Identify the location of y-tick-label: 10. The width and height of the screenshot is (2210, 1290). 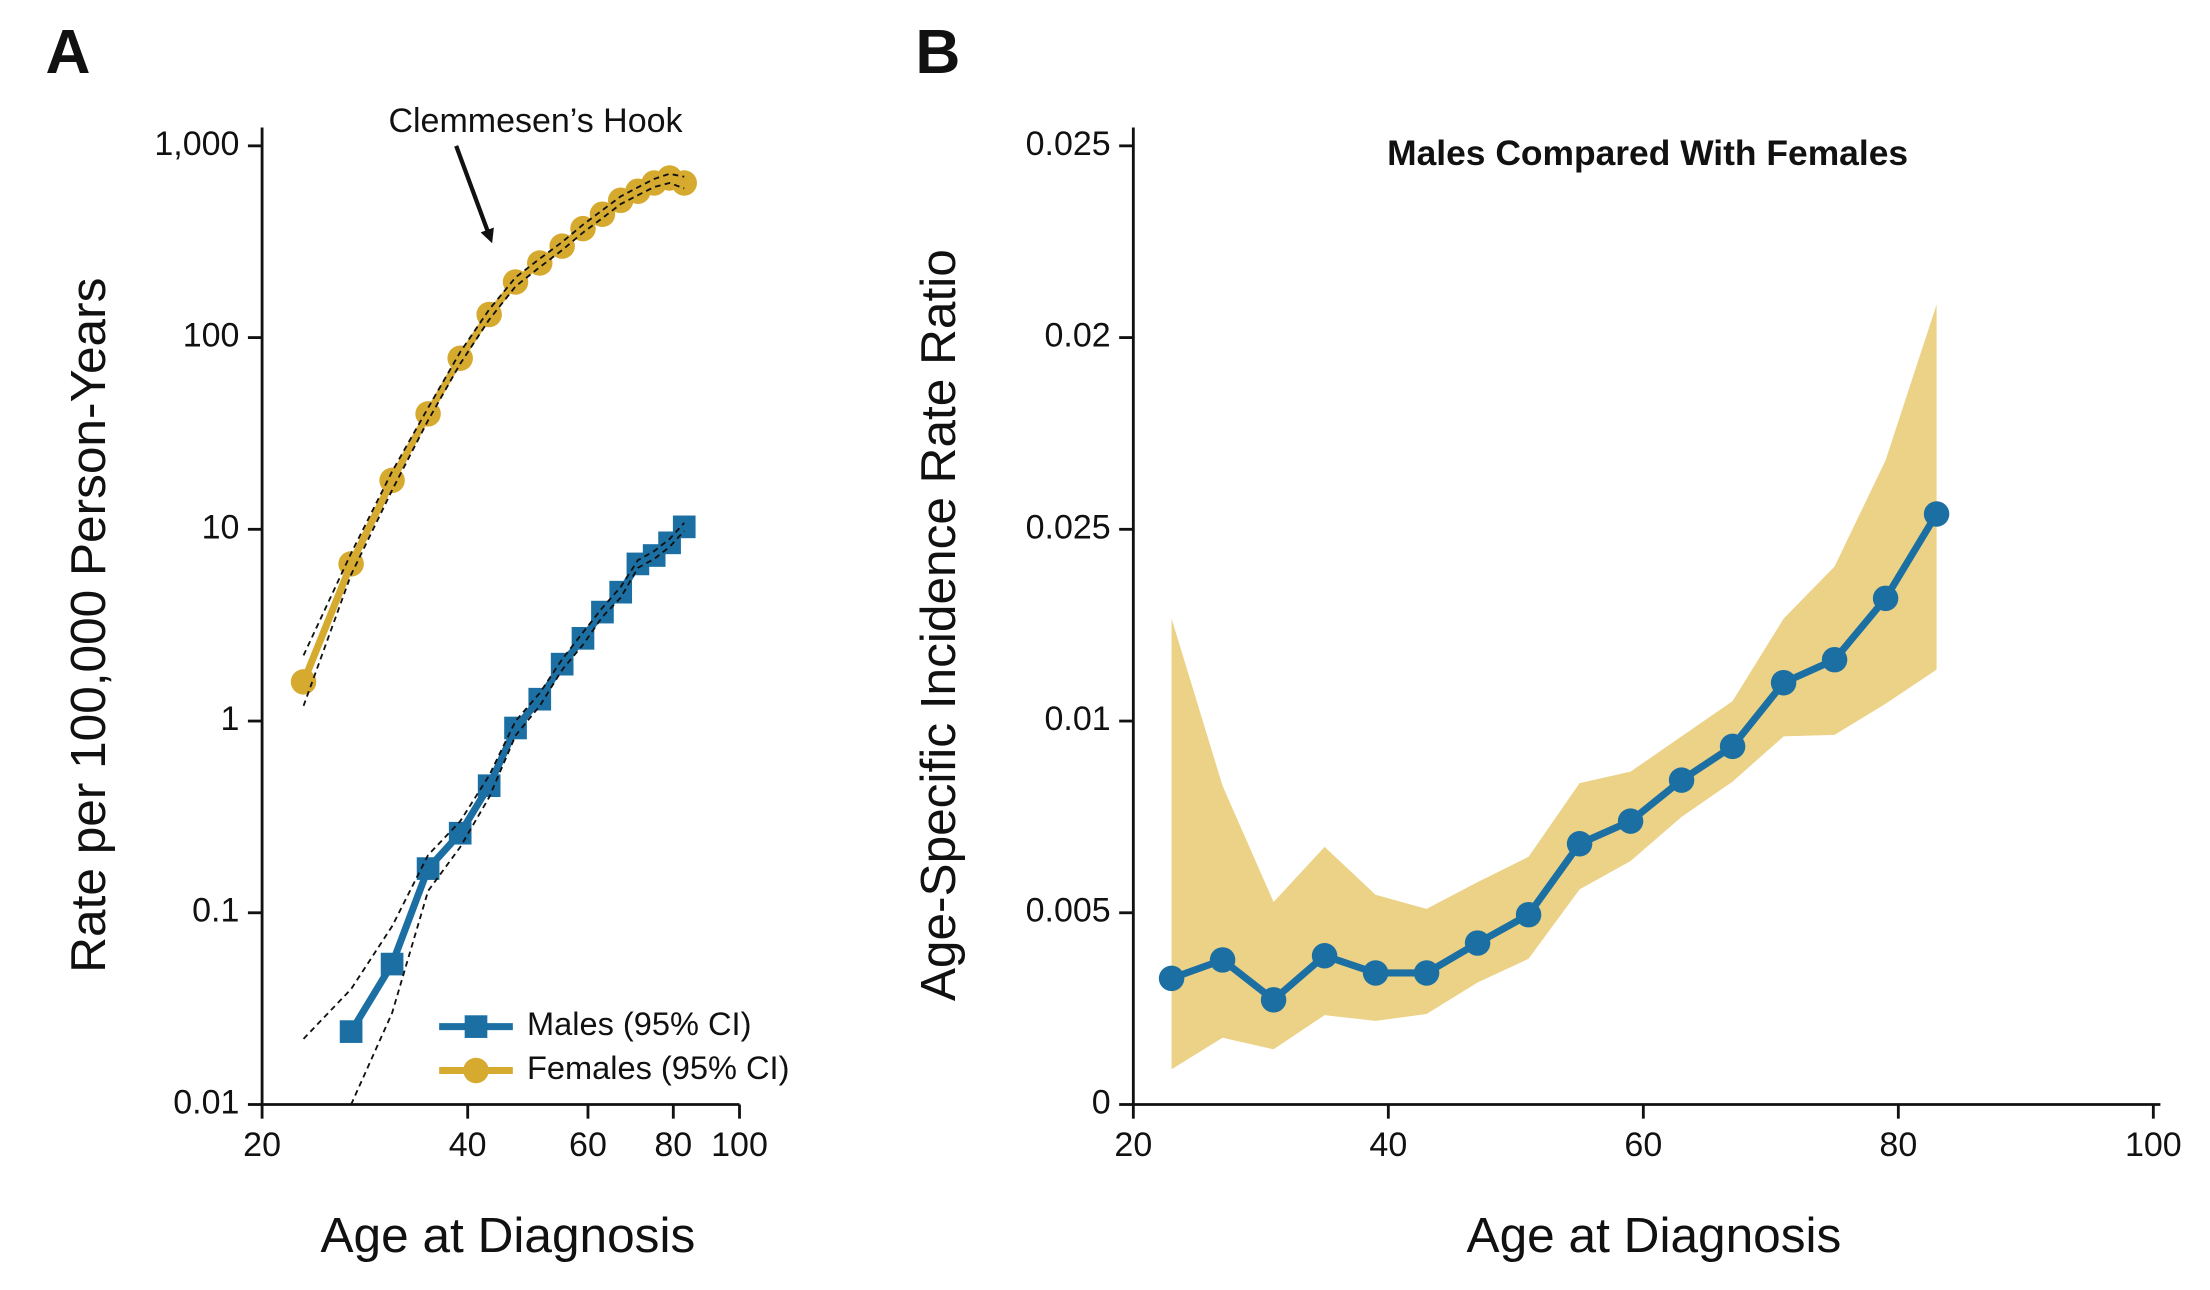
(221, 527).